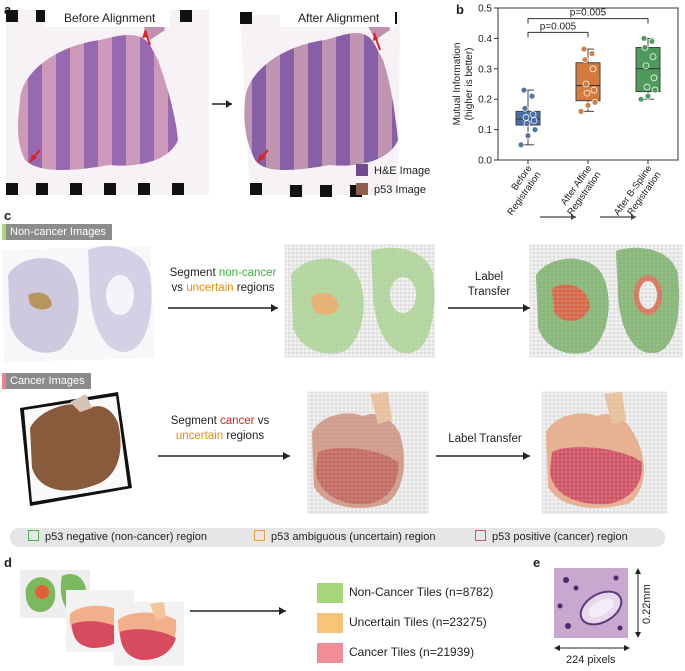  I want to click on tile-row-noncancer: Non-Cancer Tiles (n=8782), so click(405, 592).